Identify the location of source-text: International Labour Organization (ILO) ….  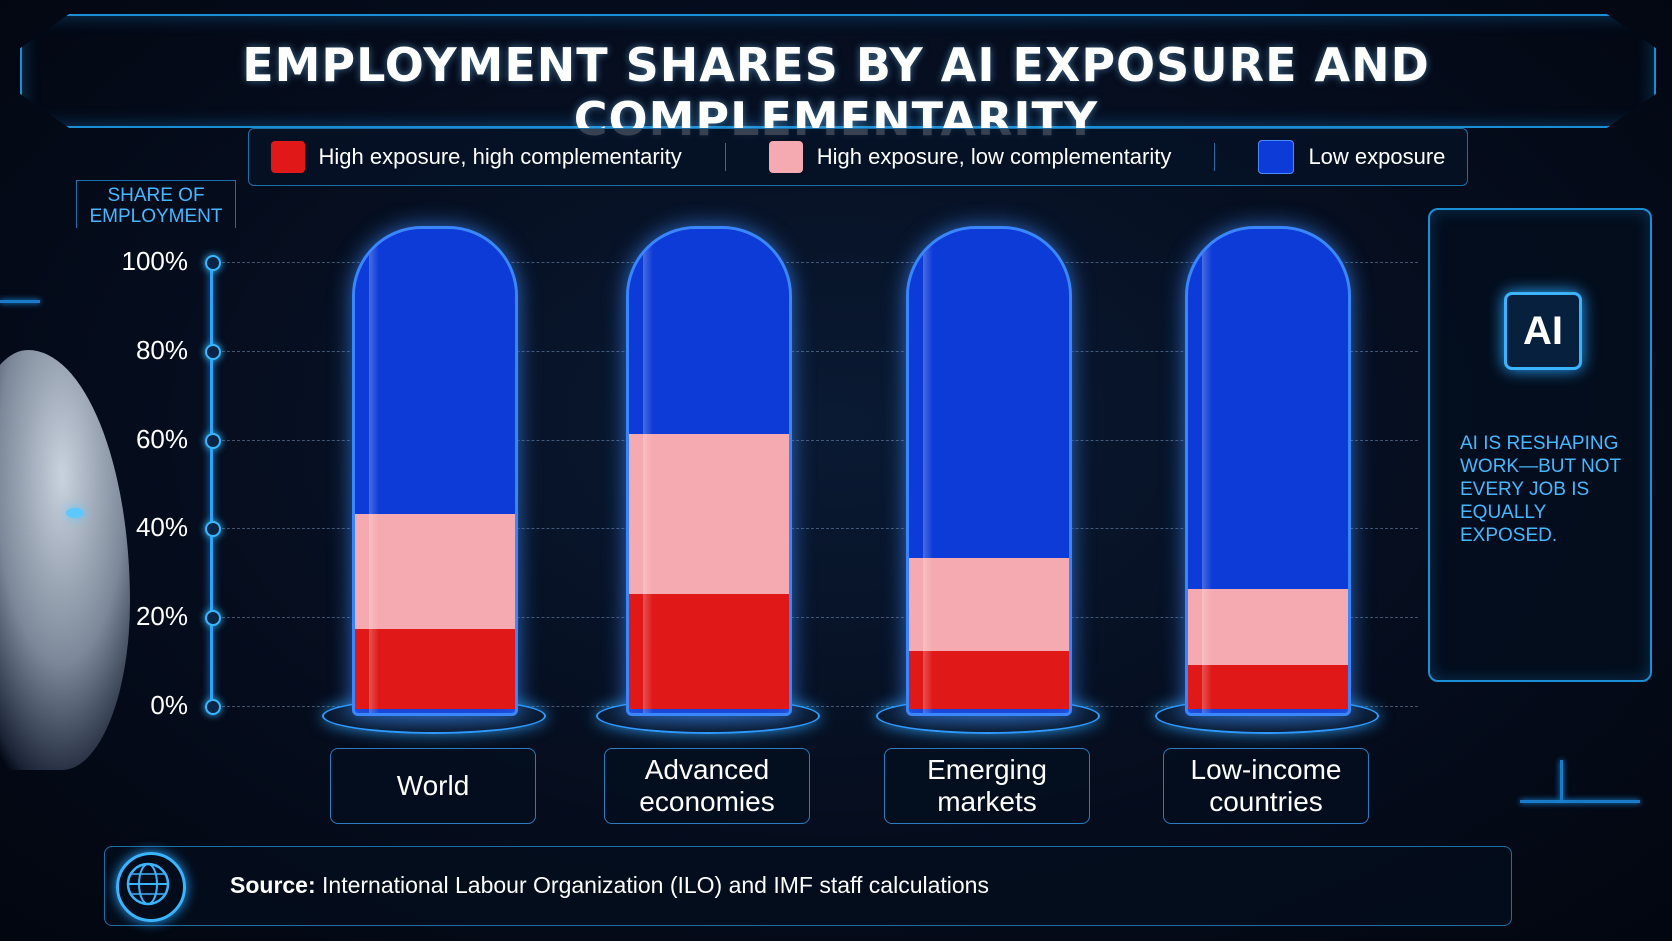
(655, 885).